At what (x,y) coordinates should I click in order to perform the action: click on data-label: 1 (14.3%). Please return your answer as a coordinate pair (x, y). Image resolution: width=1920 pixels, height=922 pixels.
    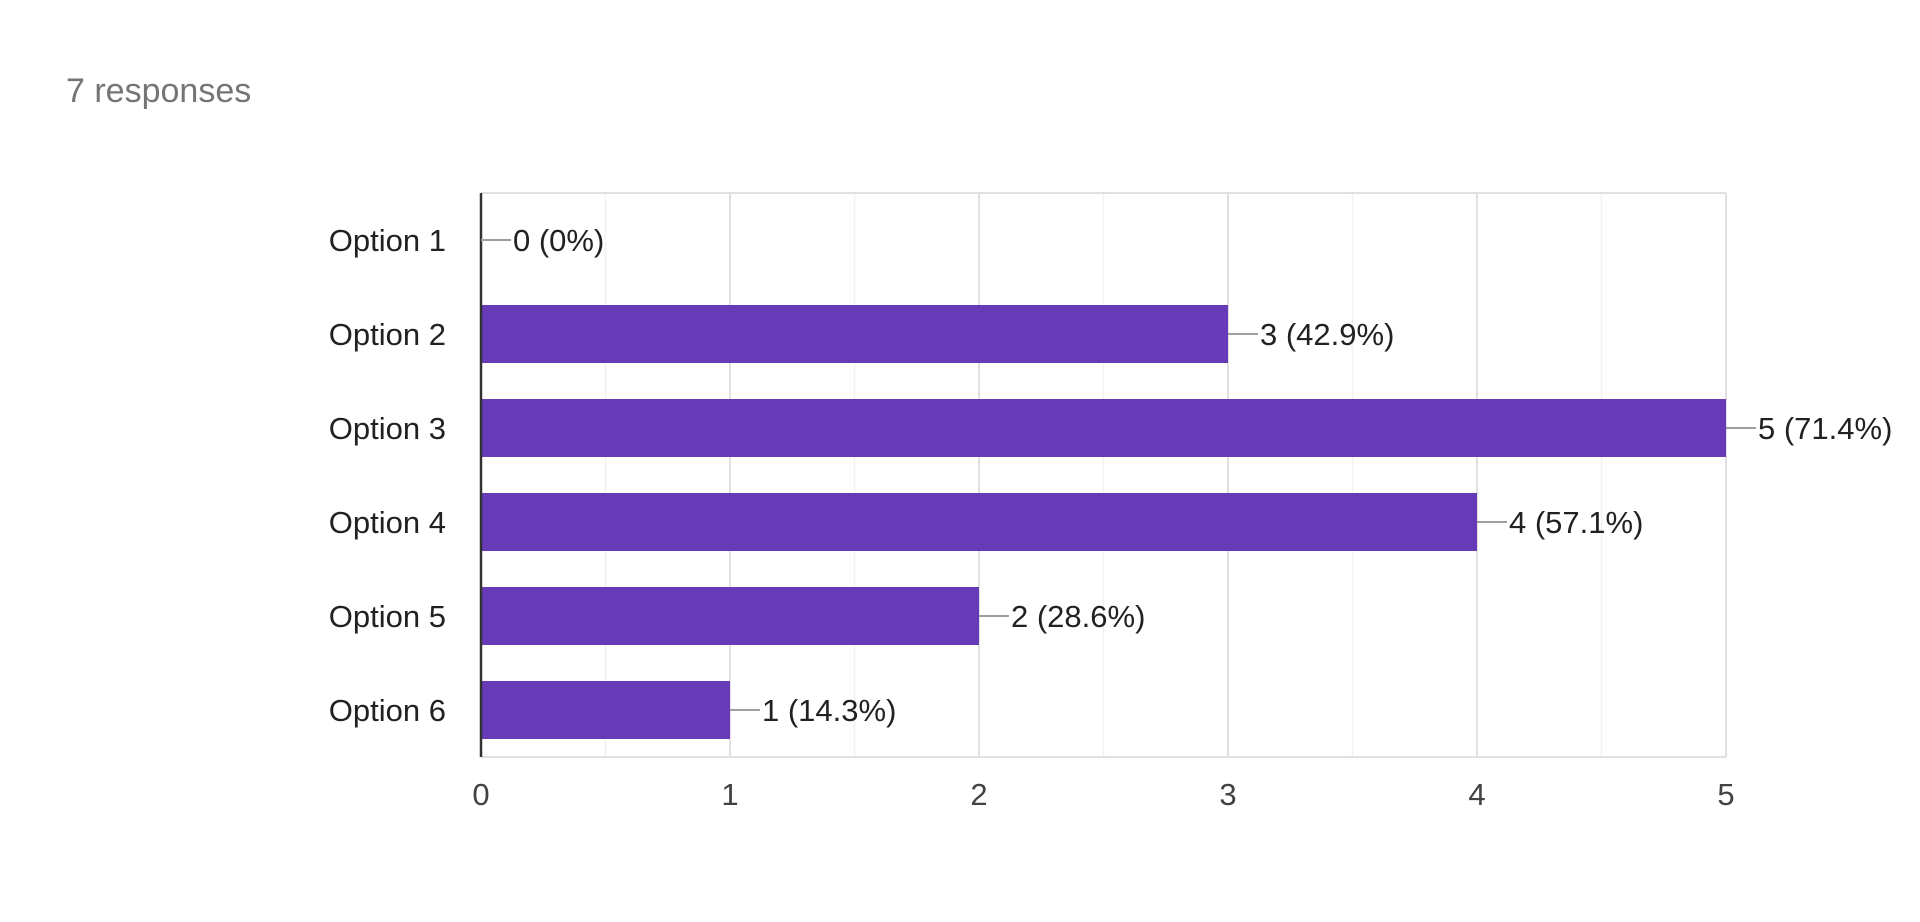
    Looking at the image, I should click on (829, 710).